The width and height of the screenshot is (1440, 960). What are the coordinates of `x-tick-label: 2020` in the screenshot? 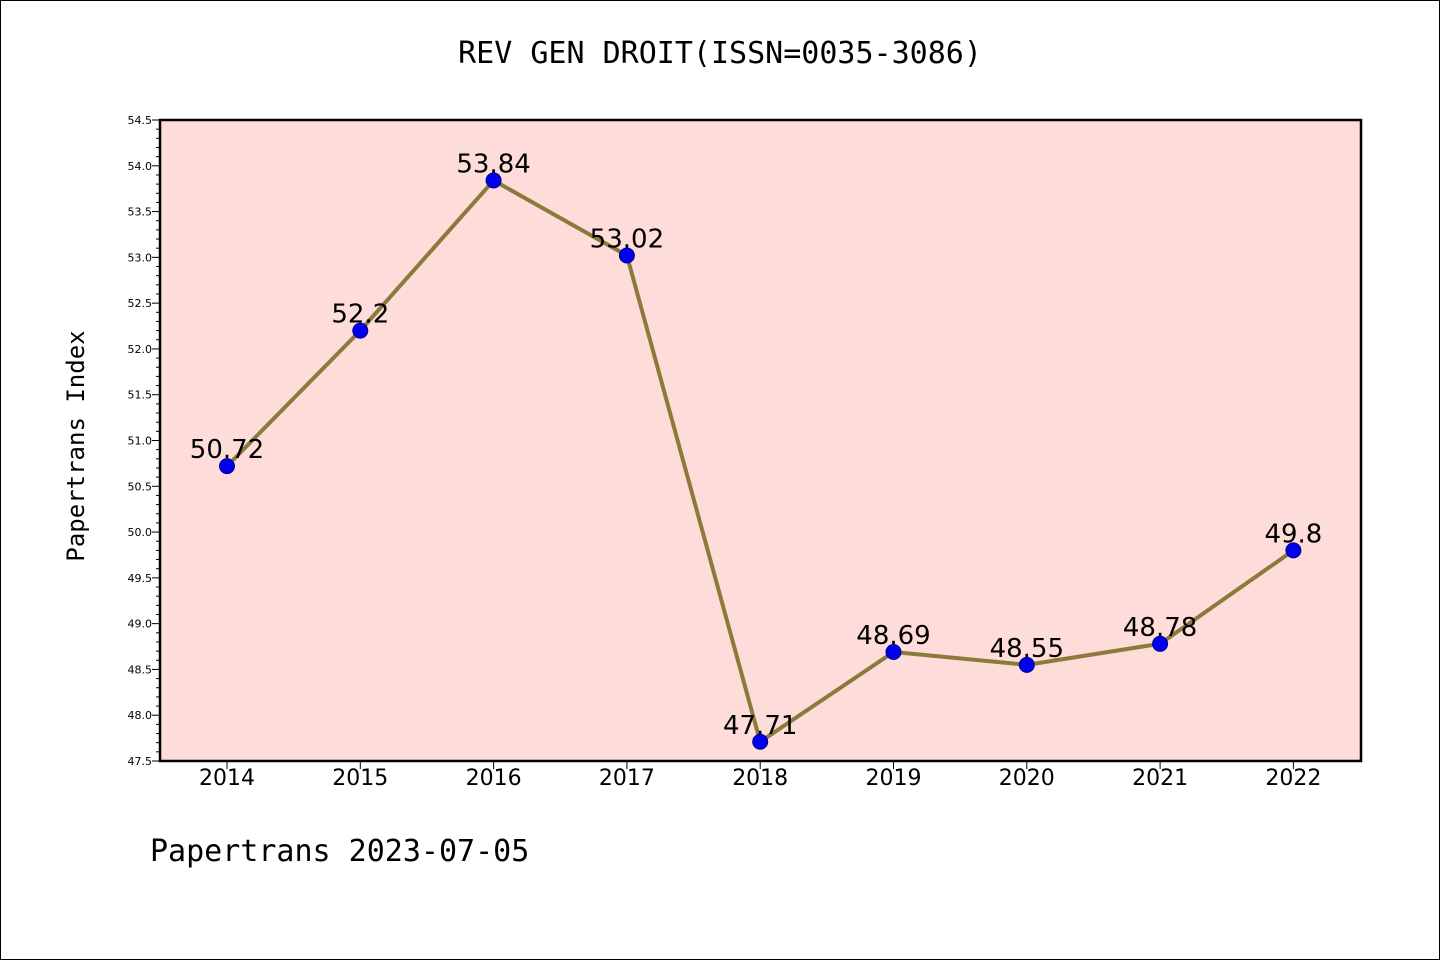 It's located at (1027, 778).